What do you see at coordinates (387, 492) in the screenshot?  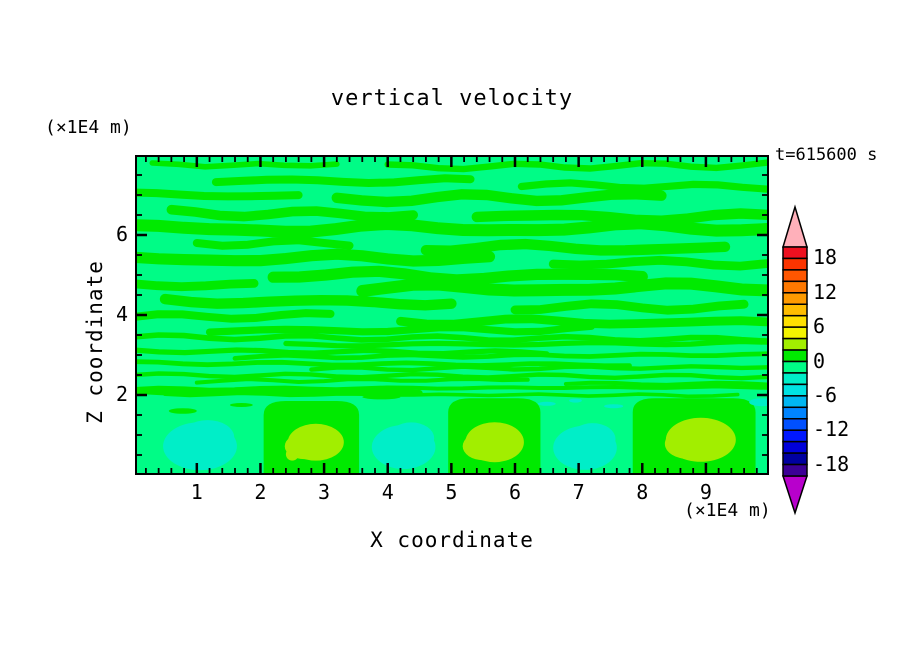 I see `x-tick-label-4: 4` at bounding box center [387, 492].